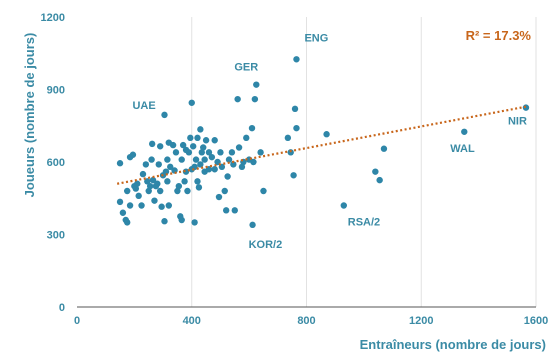  I want to click on x-axis-label: Entraîneurs (nombre de jours), so click(453, 344).